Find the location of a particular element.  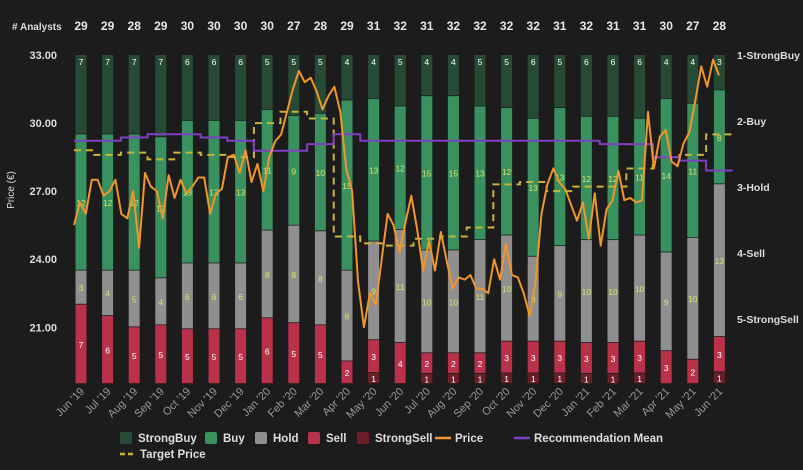

right-axis-label: 5-StrongSell is located at coordinates (768, 320).